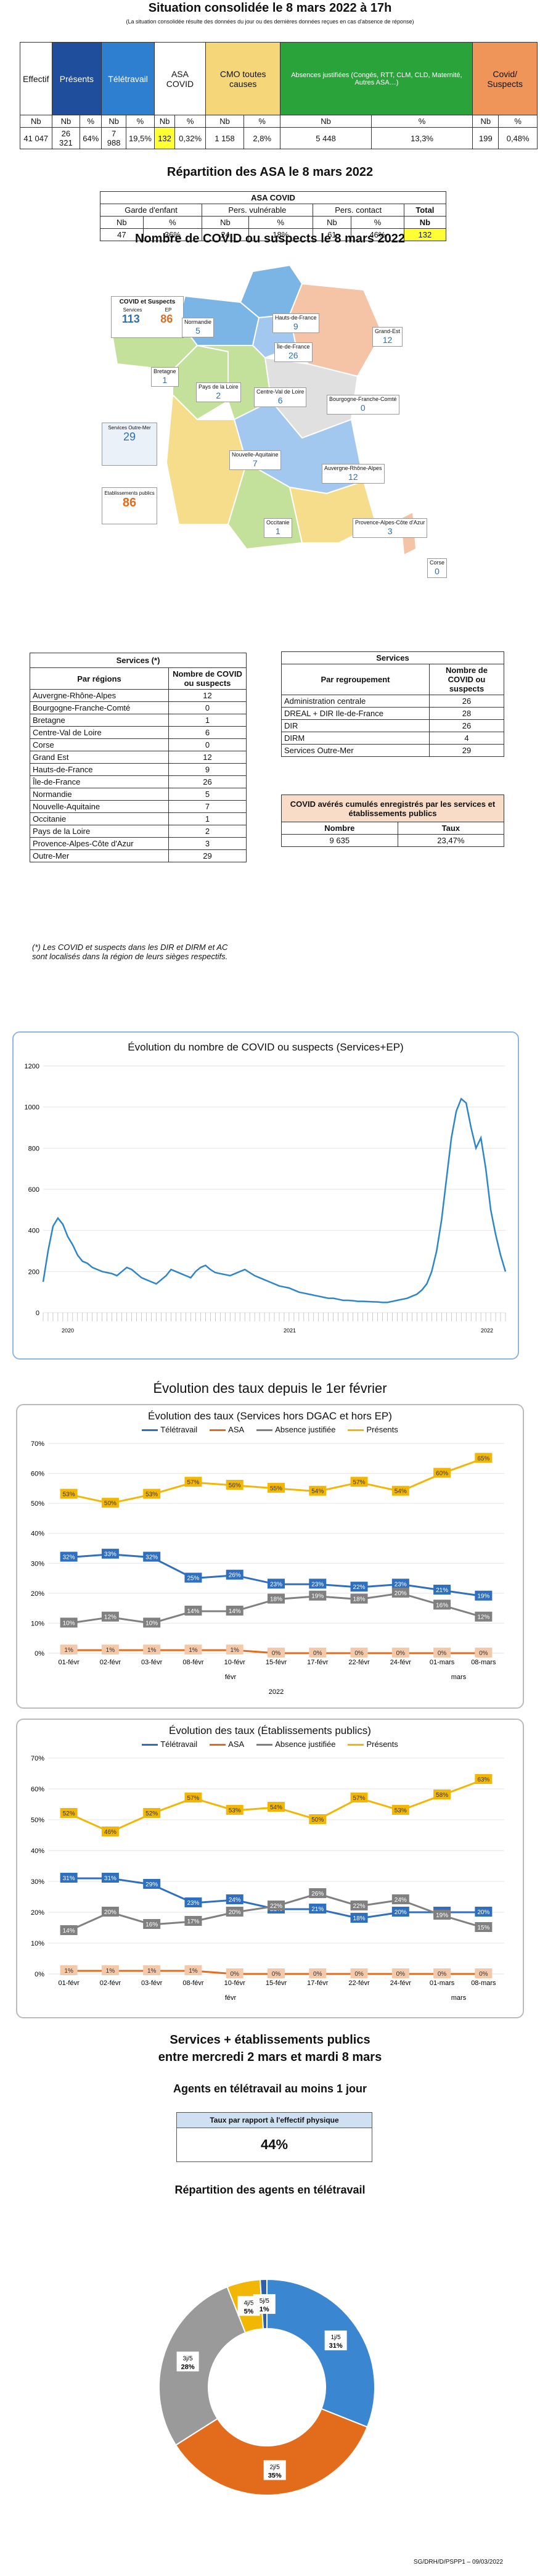 This screenshot has height=2576, width=540. I want to click on summary-header: CMO toutes causes, so click(243, 78).